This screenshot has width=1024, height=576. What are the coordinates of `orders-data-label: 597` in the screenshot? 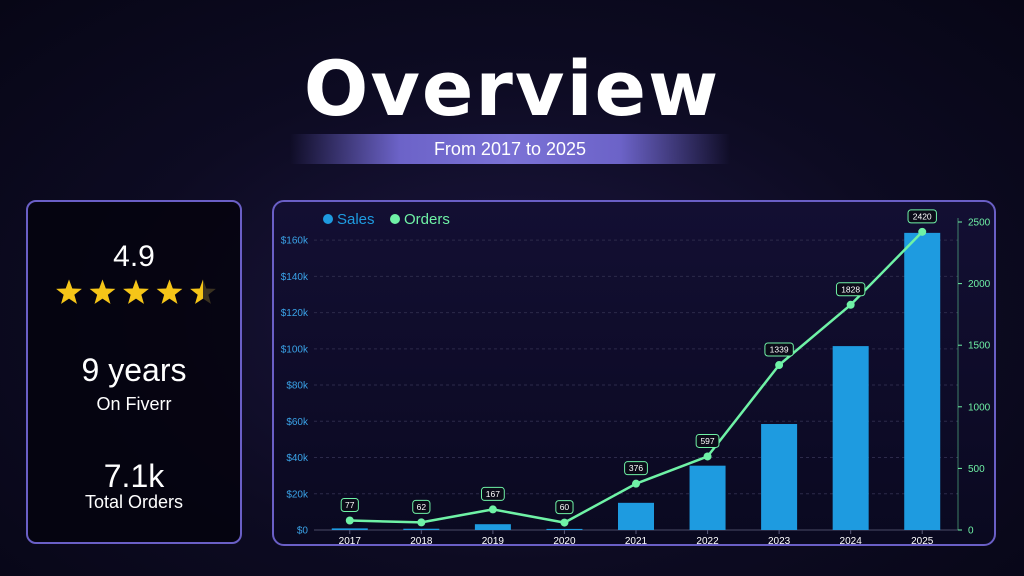 It's located at (707, 441).